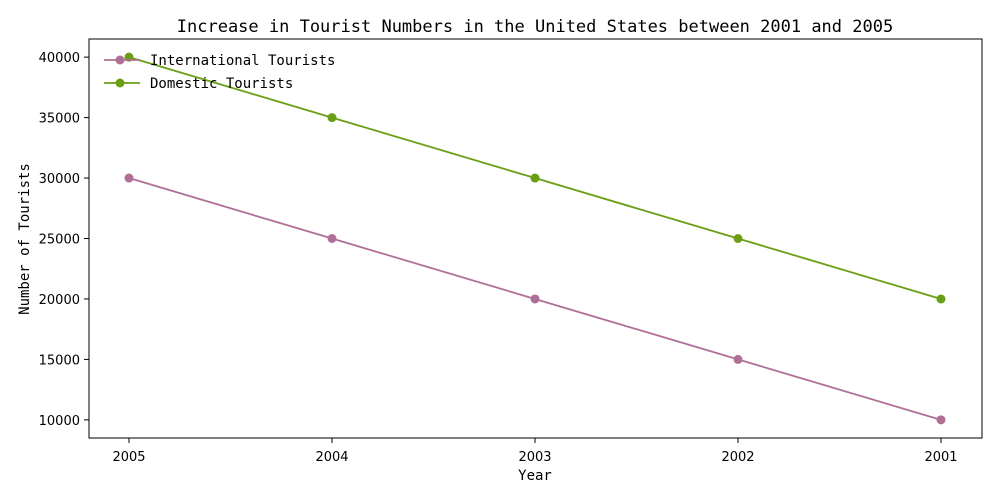 This screenshot has height=500, width=1000. Describe the element at coordinates (331, 457) in the screenshot. I see `x-tick-label: 2004` at that location.